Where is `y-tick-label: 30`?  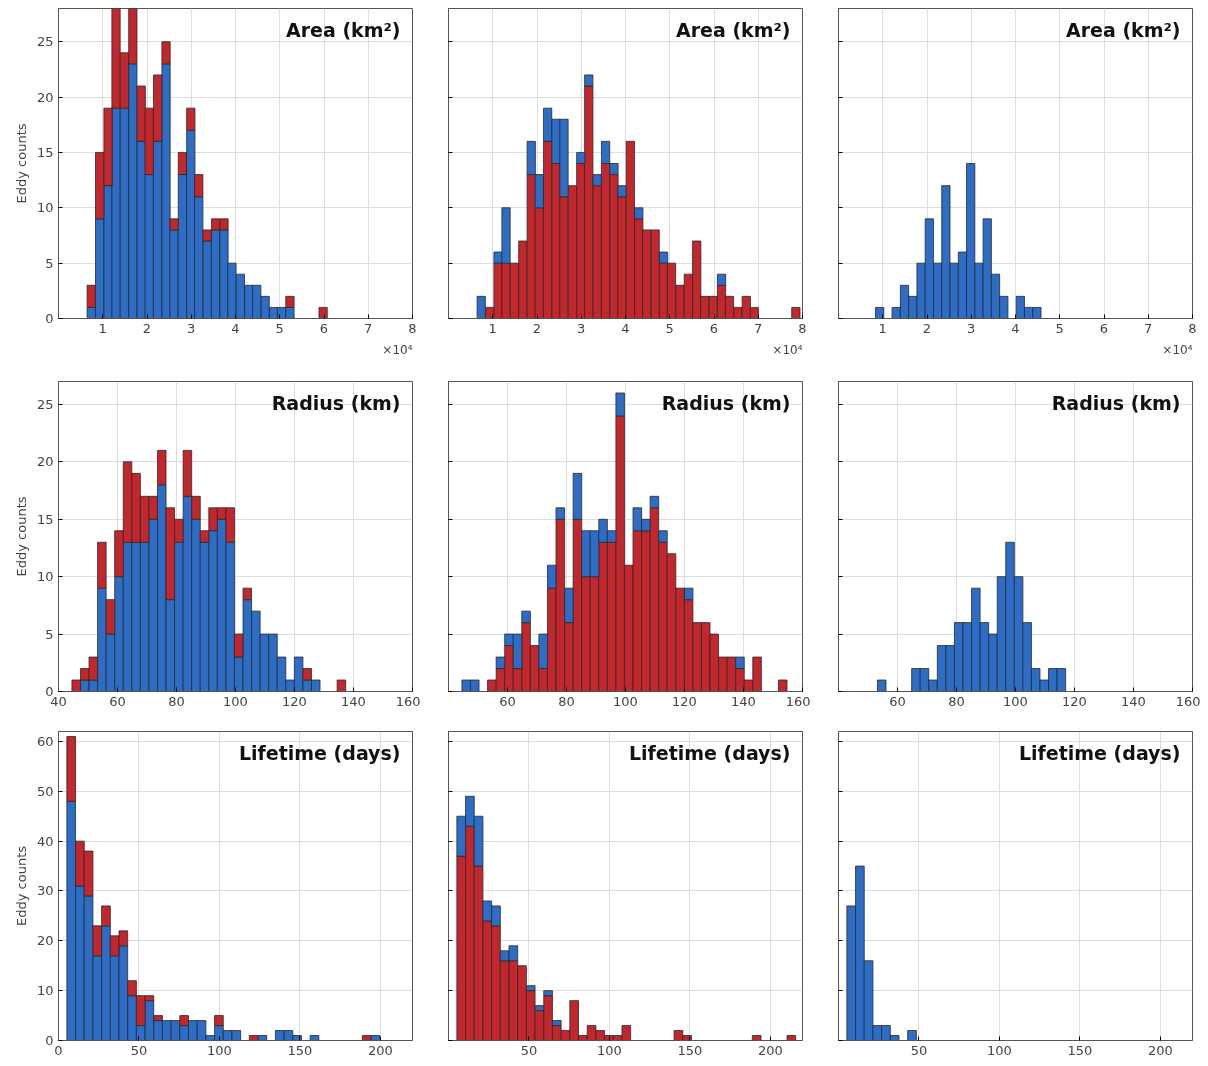 y-tick-label: 30 is located at coordinates (45, 891).